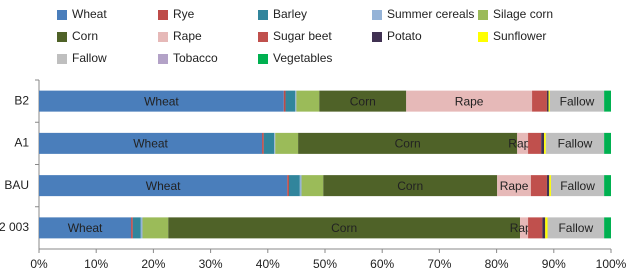 The width and height of the screenshot is (630, 279). Describe the element at coordinates (439, 264) in the screenshot. I see `x-tick-label: 70%` at that location.